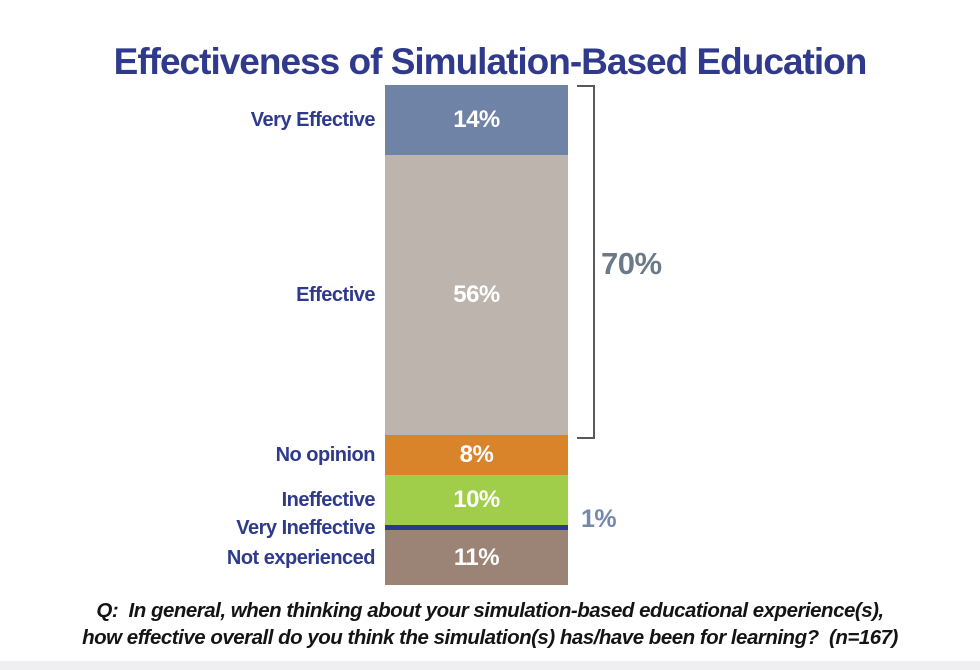 The height and width of the screenshot is (670, 980). I want to click on bar-segment-very-ineffective, so click(476, 527).